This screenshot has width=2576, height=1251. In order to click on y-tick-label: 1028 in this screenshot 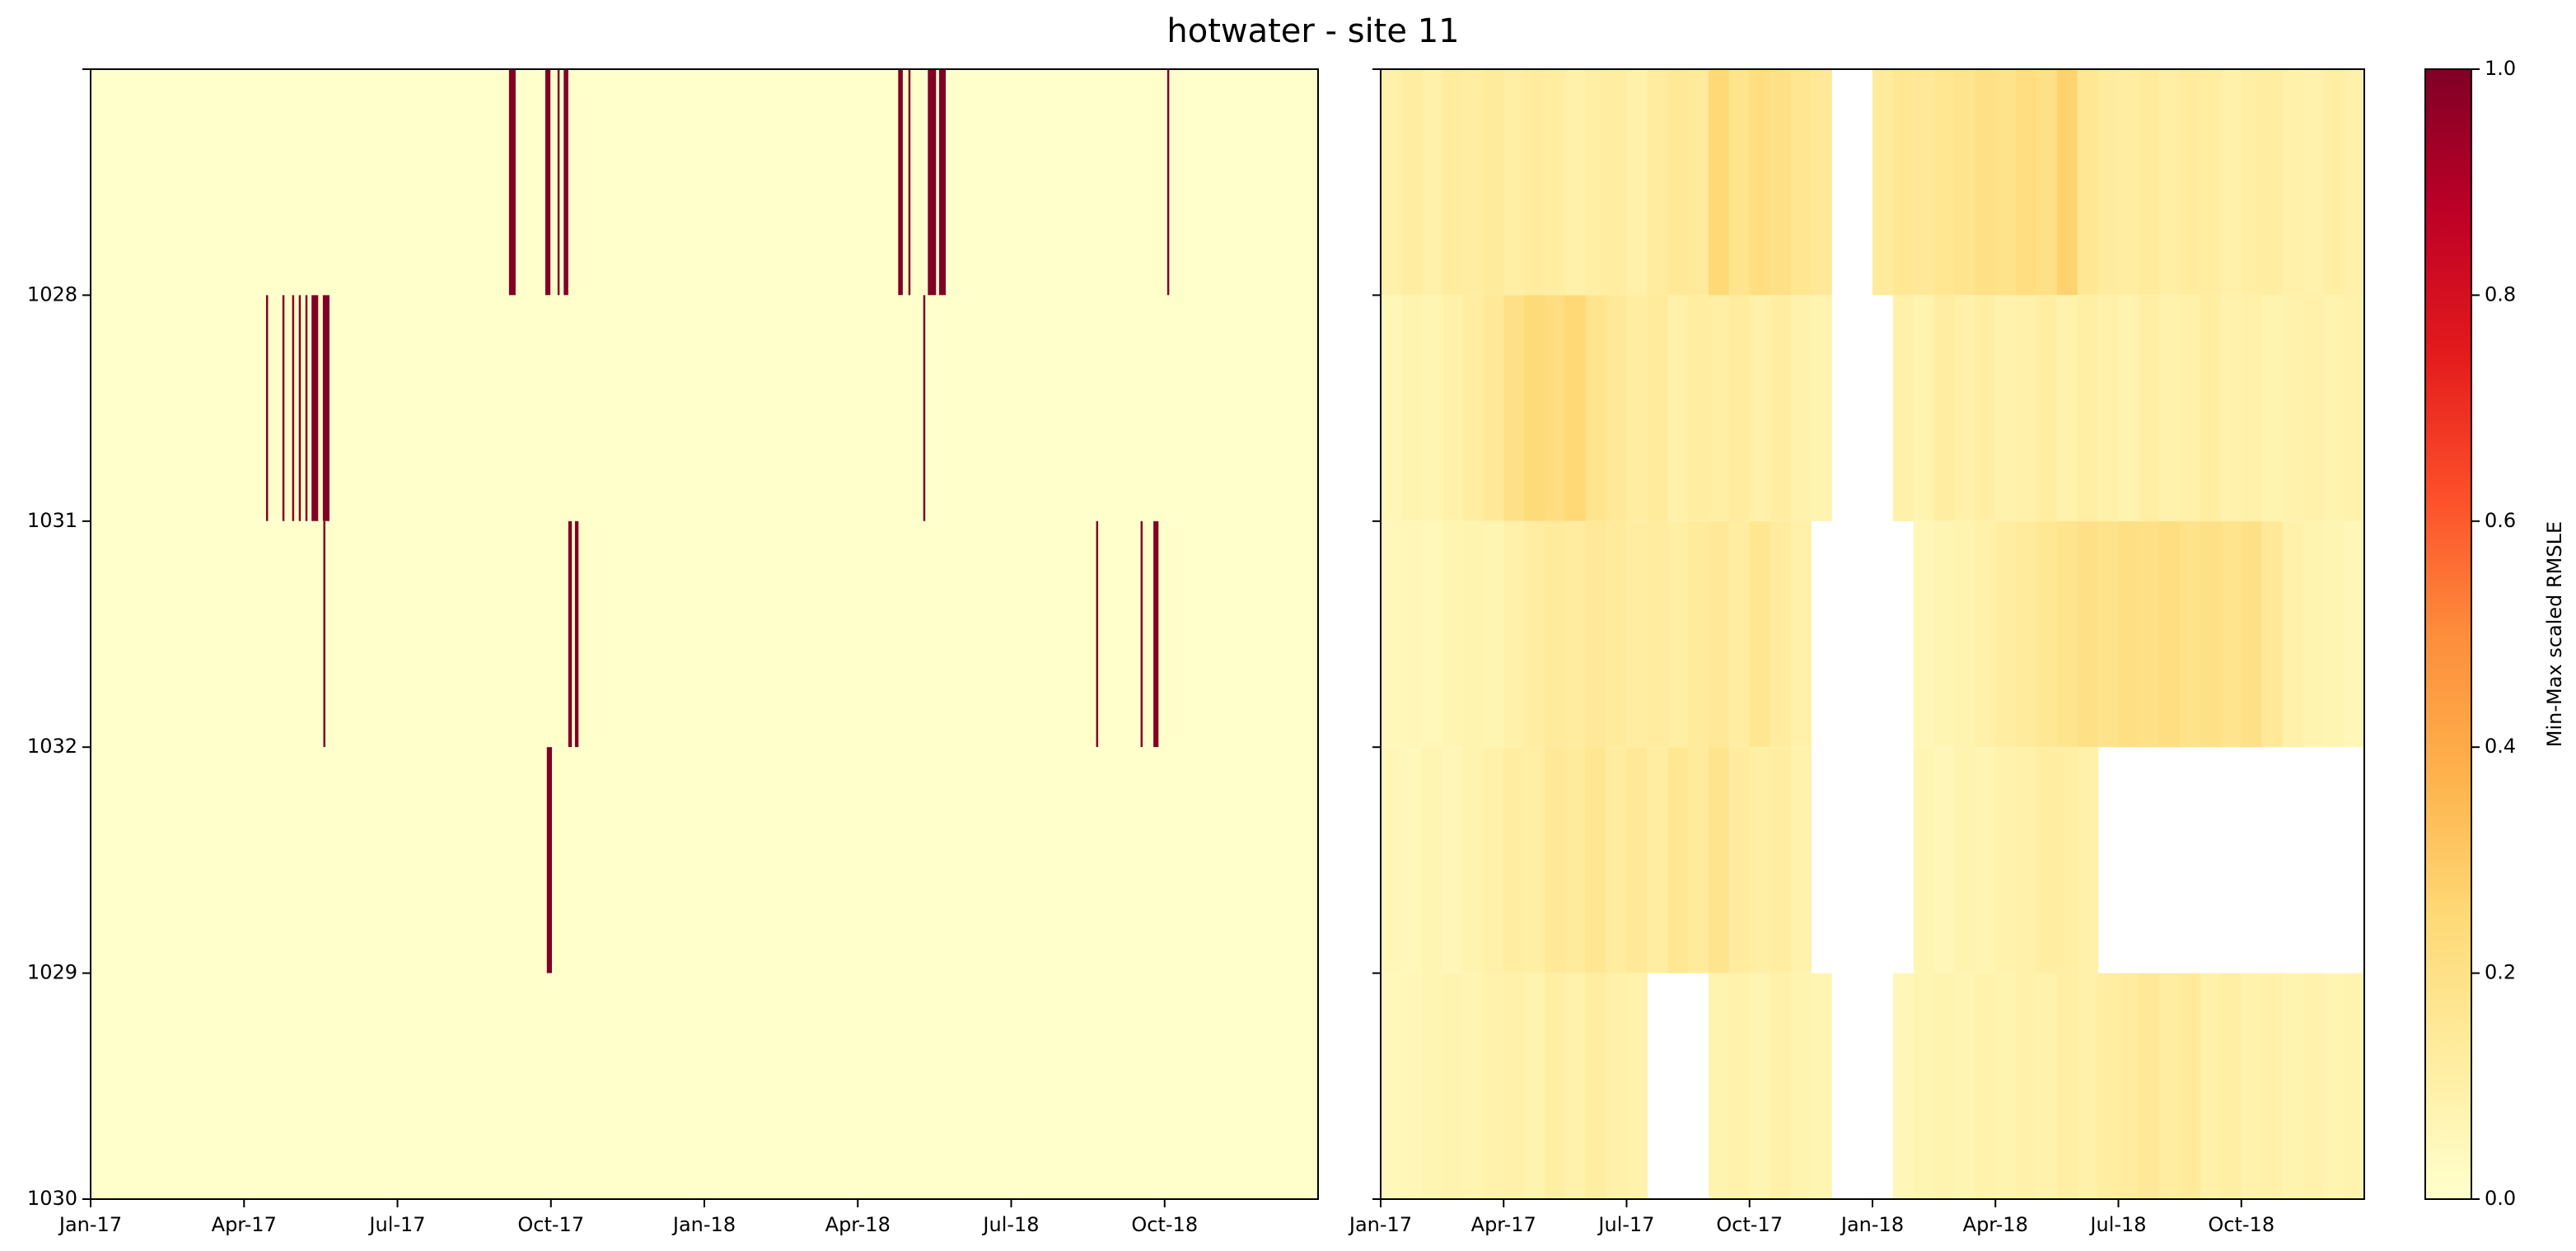, I will do `click(52, 294)`.